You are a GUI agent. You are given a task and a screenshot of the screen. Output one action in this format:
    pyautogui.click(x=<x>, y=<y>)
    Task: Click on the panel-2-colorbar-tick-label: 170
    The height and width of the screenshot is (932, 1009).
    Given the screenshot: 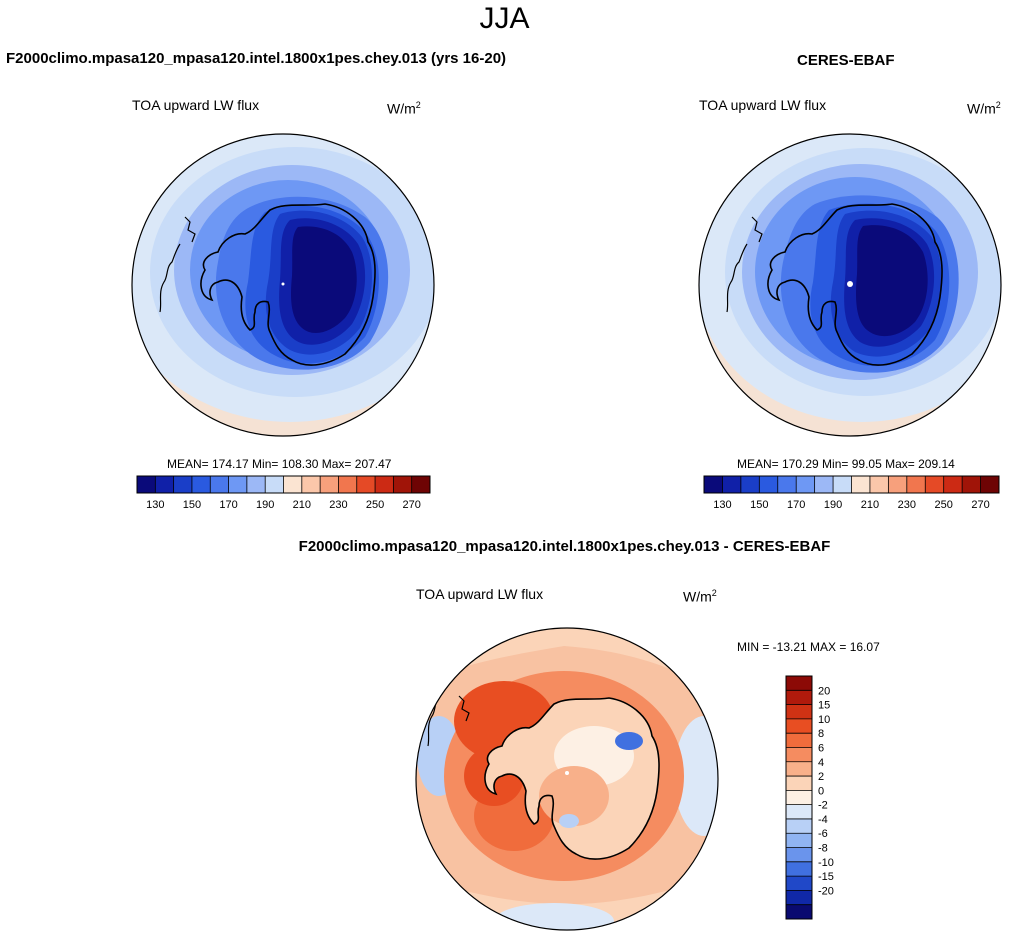 What is the action you would take?
    pyautogui.click(x=796, y=505)
    